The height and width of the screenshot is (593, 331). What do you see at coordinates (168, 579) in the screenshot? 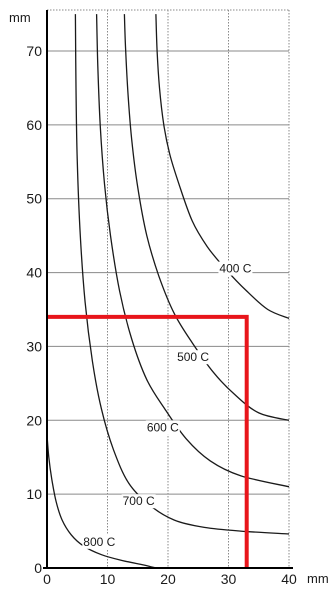
I see `x-tick-label: 20` at bounding box center [168, 579].